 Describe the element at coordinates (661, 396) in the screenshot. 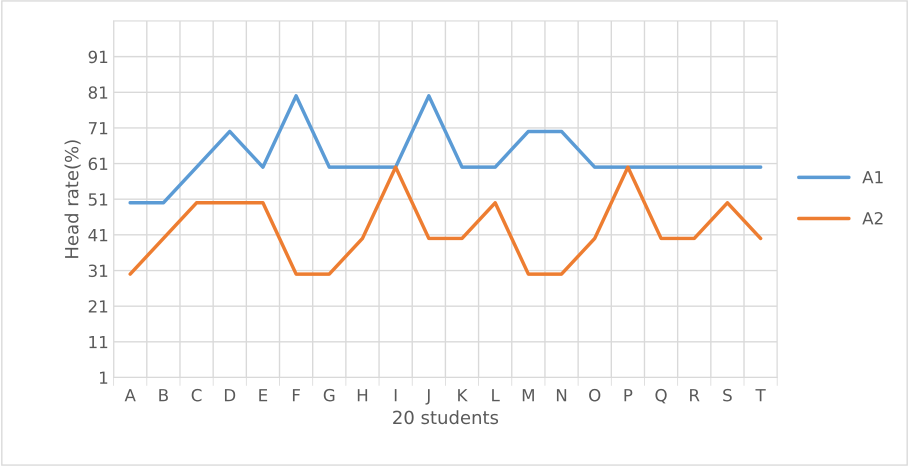

I see `x-tick-label: Q` at that location.